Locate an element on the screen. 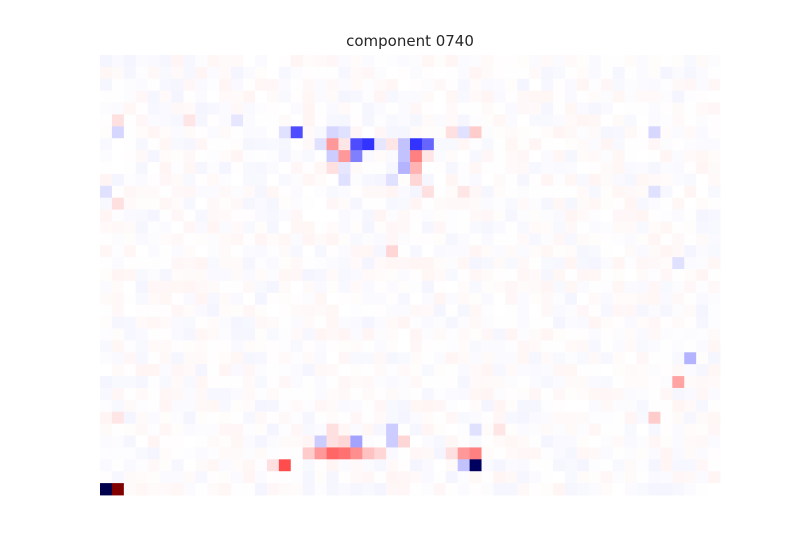  chart-title: component 0740 is located at coordinates (410, 41).